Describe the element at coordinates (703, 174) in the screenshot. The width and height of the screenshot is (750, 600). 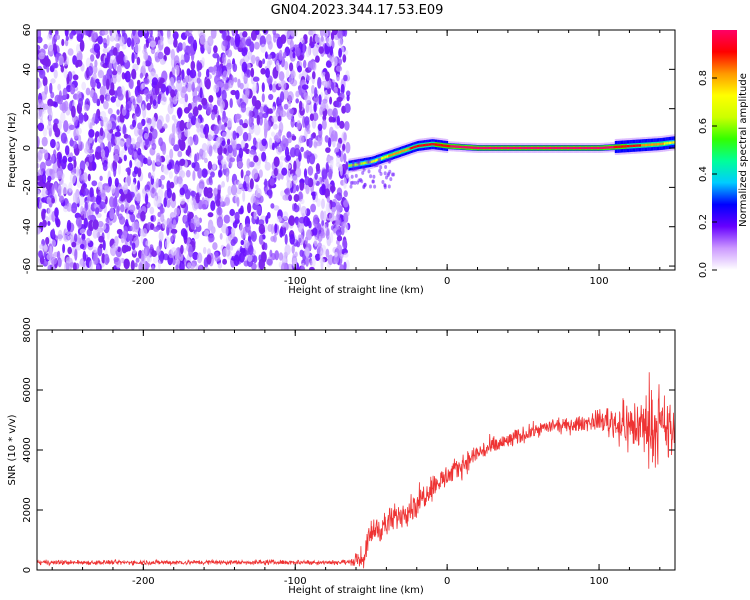
I see `colorbar-tick-label: 0.4` at that location.